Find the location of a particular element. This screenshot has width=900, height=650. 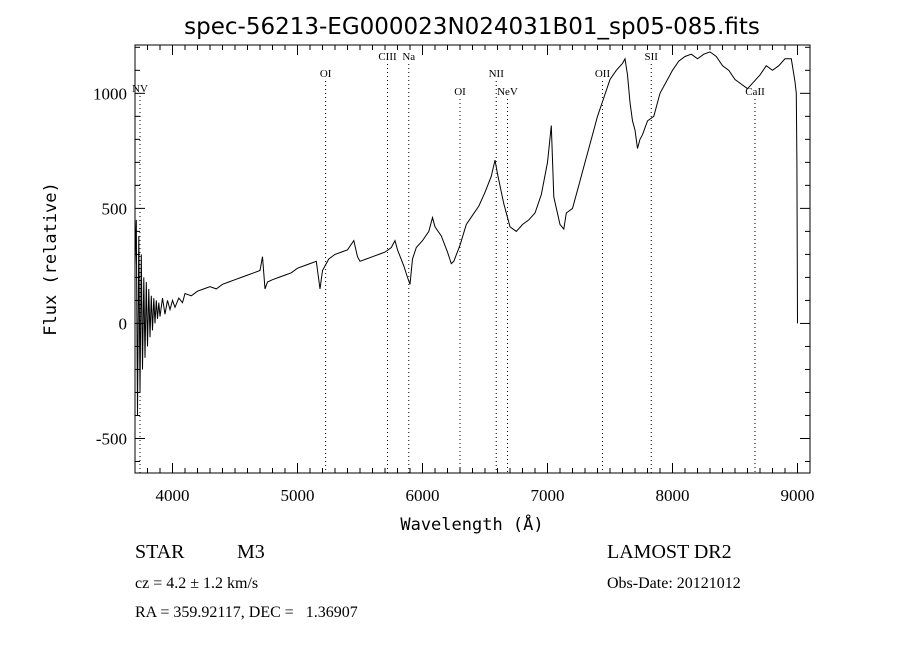

y-tick-label: -500 is located at coordinates (111, 438).